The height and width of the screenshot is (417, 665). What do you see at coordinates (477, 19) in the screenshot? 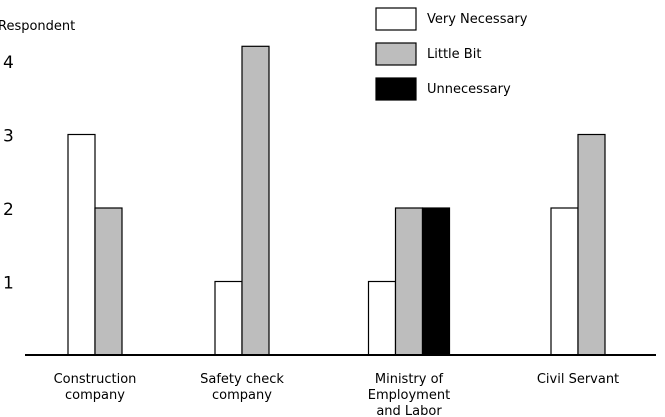
I see `legend-label: Very Necessary` at bounding box center [477, 19].